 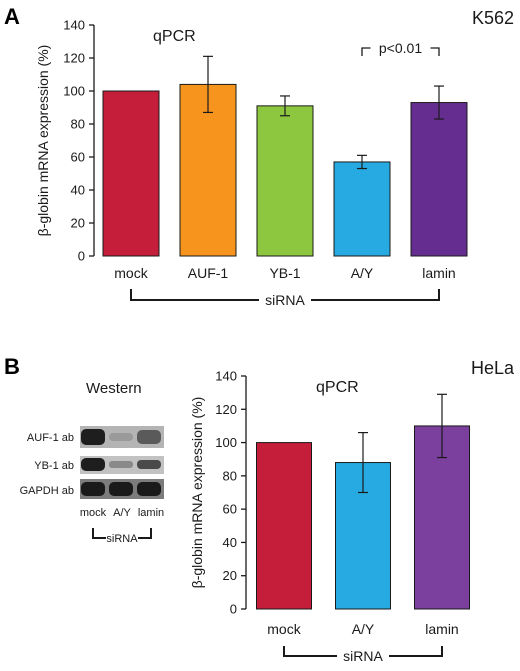 I want to click on blot-lane-label: A/Y, so click(x=122, y=513).